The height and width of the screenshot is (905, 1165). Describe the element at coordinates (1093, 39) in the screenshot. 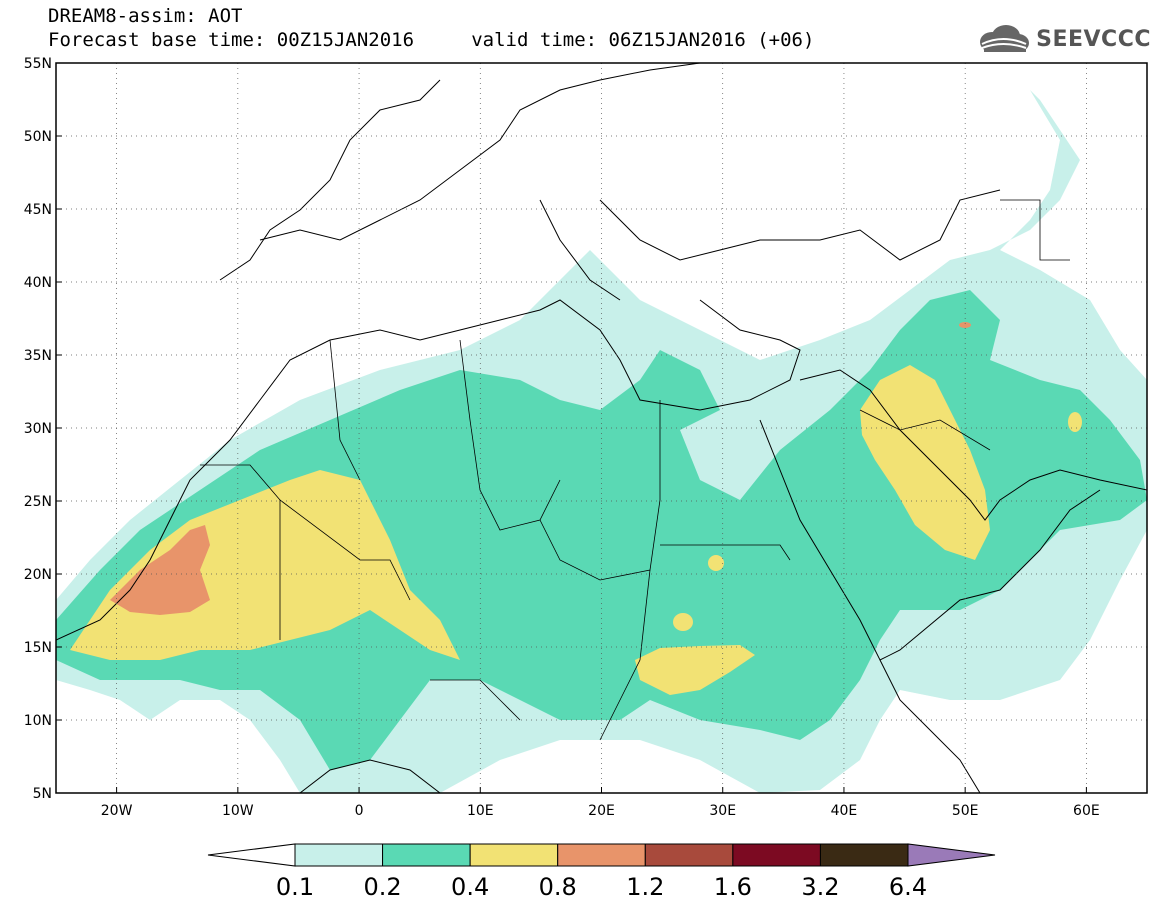

I see `logo-text: SEEVCCC` at that location.